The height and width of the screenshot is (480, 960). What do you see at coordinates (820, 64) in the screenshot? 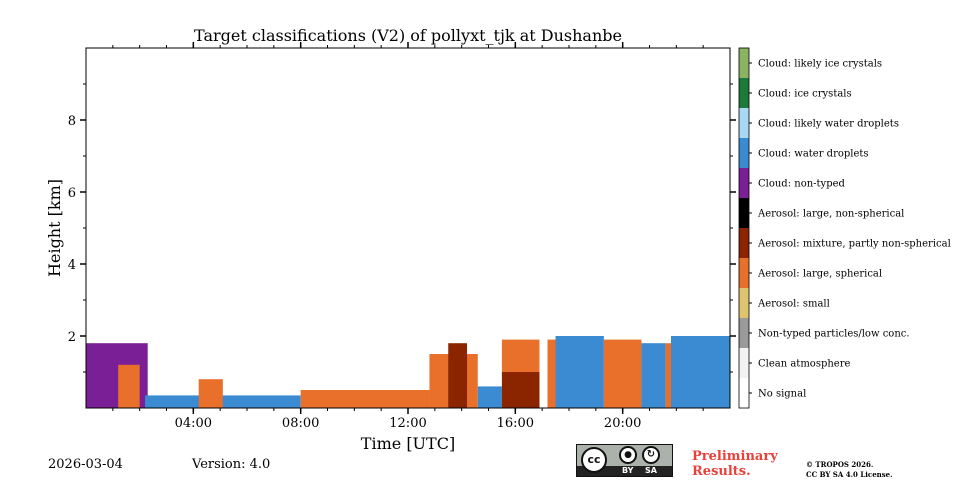
I see `legend-label: Cloud: likely ice crystals` at bounding box center [820, 64].